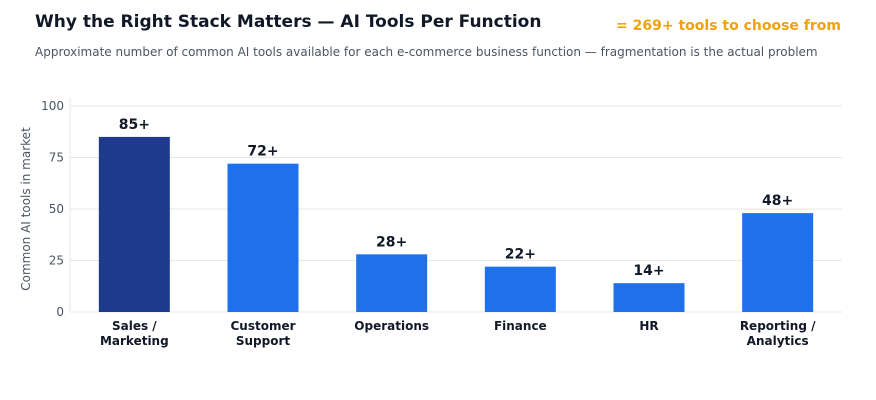 The width and height of the screenshot is (876, 400). I want to click on x-tick-label: Support, so click(263, 341).